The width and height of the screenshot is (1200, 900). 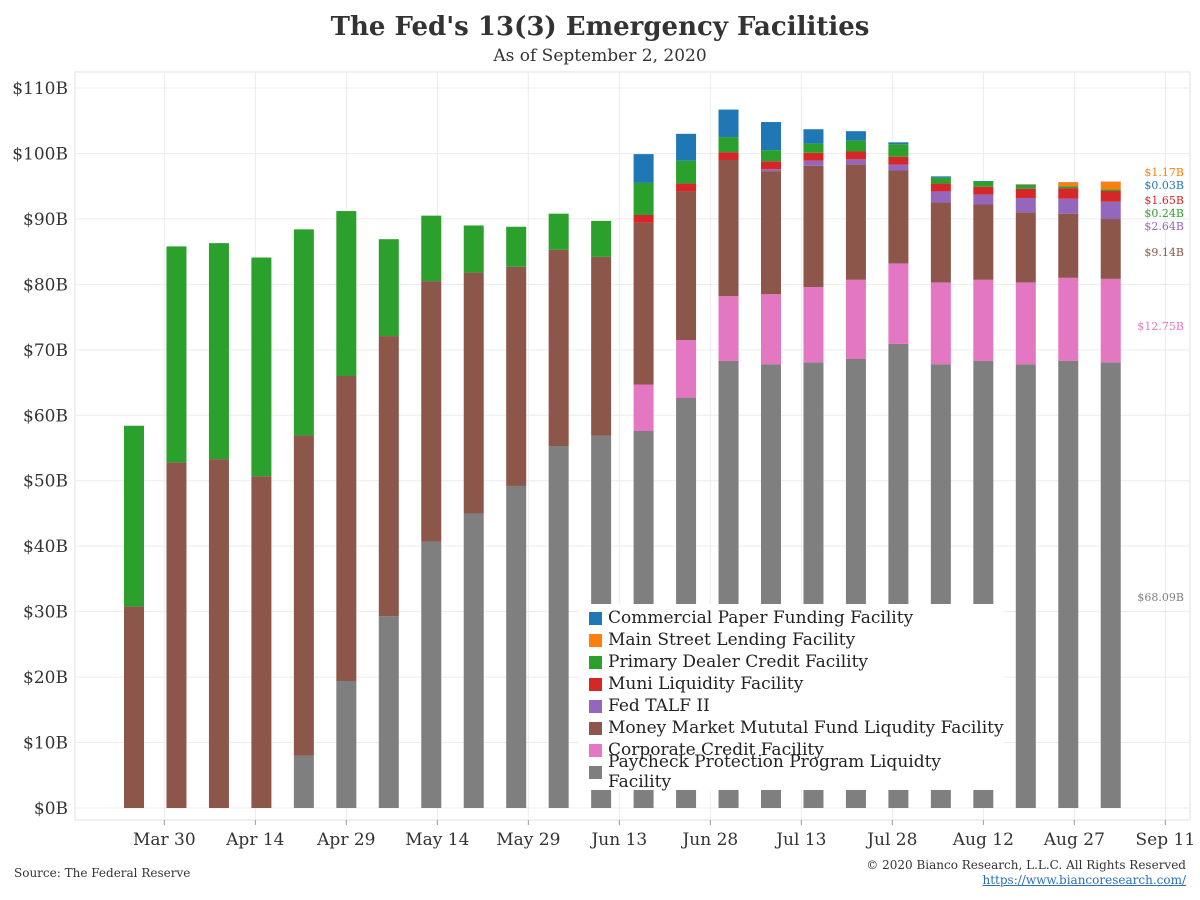 What do you see at coordinates (709, 840) in the screenshot?
I see `x-tick-label: Jun 28` at bounding box center [709, 840].